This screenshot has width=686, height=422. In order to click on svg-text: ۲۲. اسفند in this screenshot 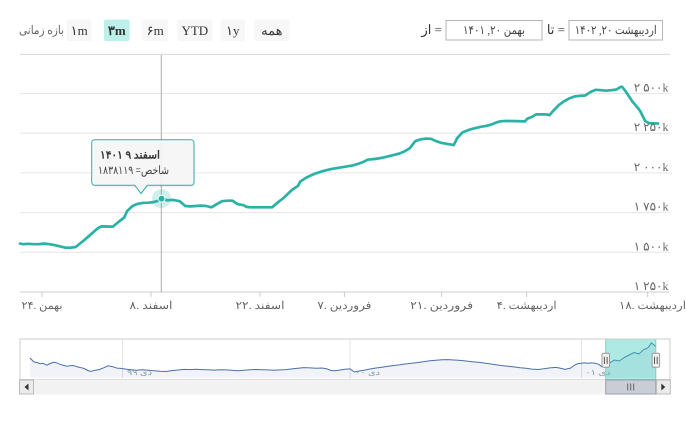, I will do `click(260, 306)`.